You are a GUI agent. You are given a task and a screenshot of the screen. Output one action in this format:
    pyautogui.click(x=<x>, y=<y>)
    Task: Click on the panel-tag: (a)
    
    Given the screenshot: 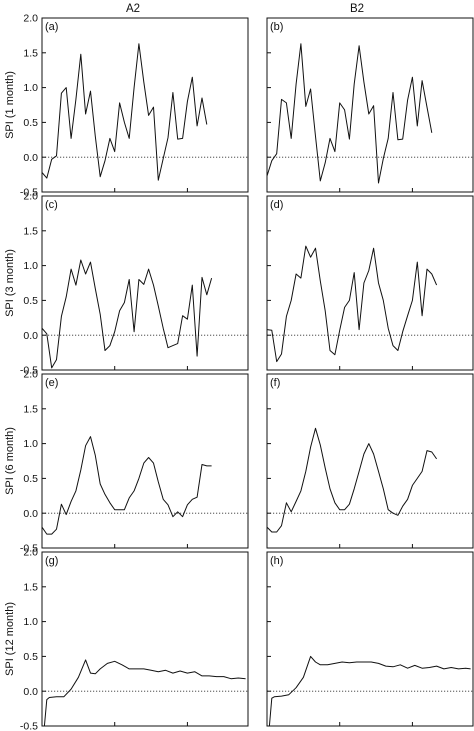 What is the action you would take?
    pyautogui.click(x=51, y=27)
    